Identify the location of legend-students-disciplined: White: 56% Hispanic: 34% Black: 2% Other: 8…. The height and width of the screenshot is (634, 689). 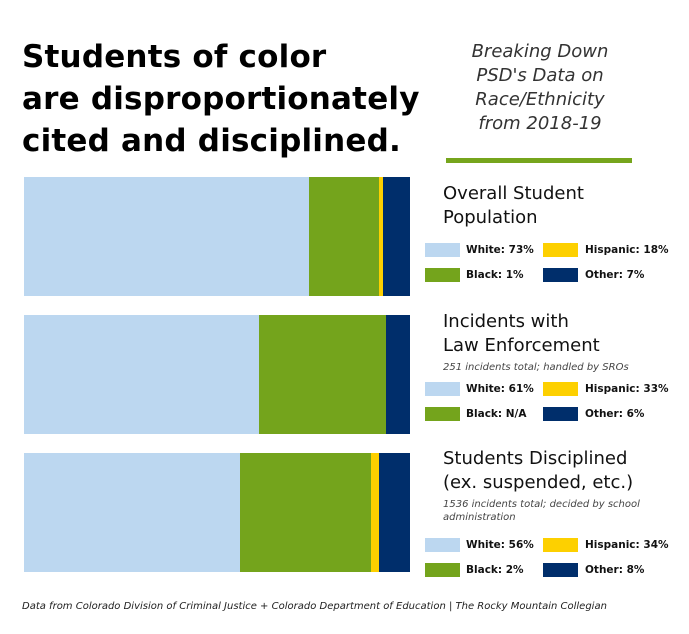
(547, 558).